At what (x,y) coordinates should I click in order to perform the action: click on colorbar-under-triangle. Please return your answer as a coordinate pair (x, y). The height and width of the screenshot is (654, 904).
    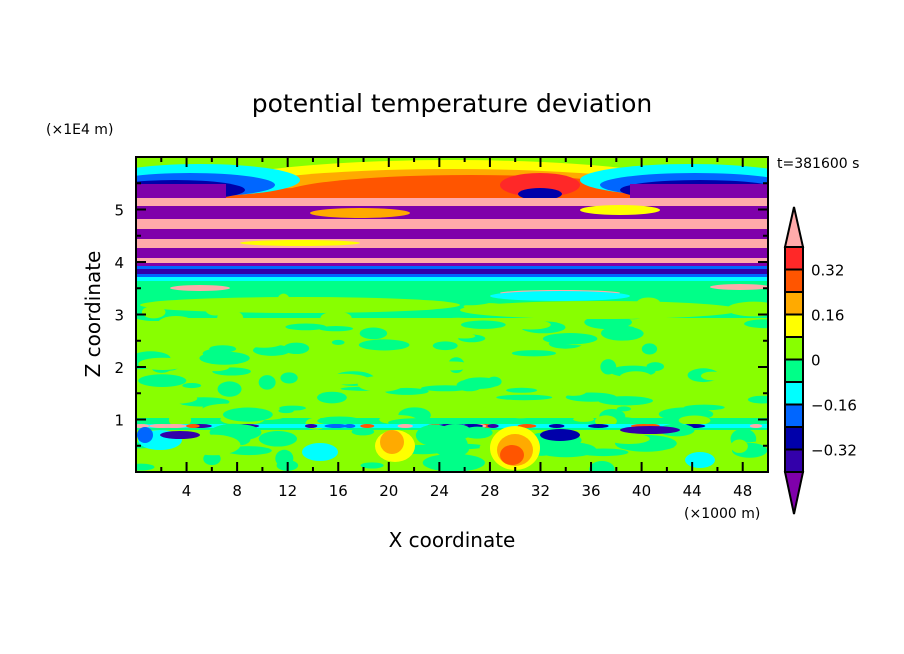
    Looking at the image, I should click on (794, 493).